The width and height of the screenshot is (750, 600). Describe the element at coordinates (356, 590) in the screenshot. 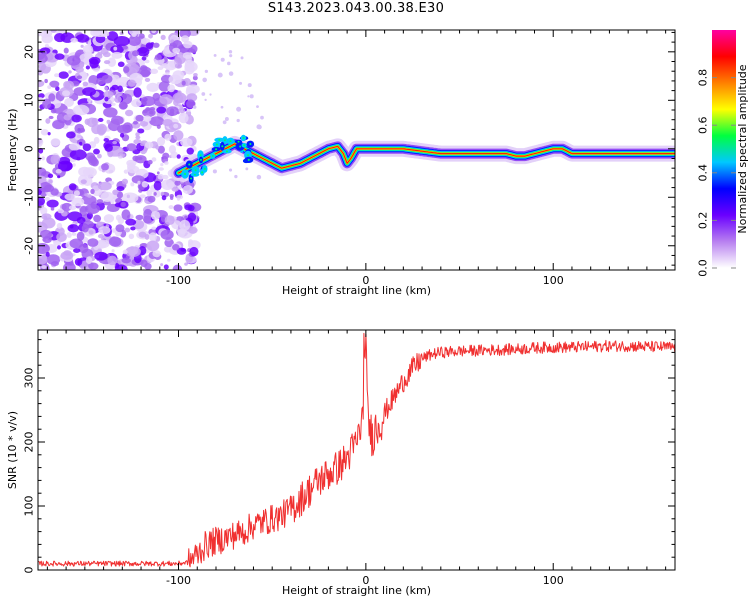

I see `snr-x-axis-label: Height of straight line (km)` at that location.